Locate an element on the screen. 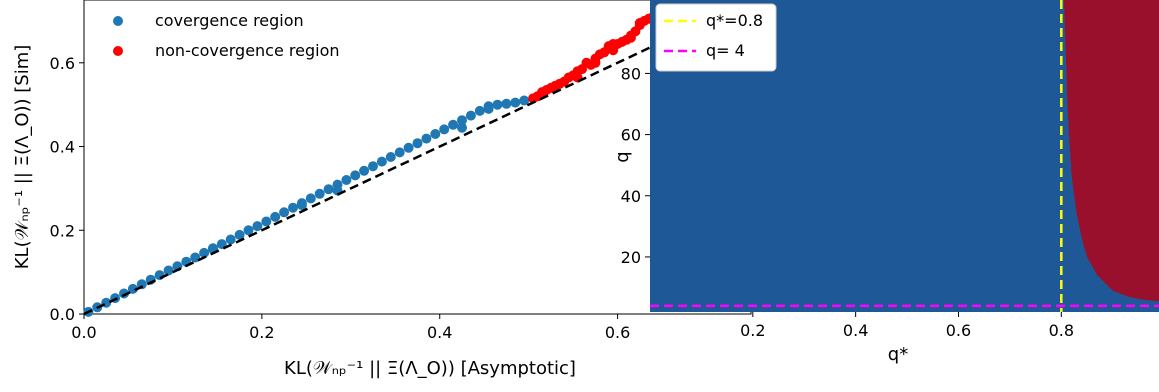 This screenshot has height=392, width=1159. right-legend-label: q*=0.8 is located at coordinates (734, 20).